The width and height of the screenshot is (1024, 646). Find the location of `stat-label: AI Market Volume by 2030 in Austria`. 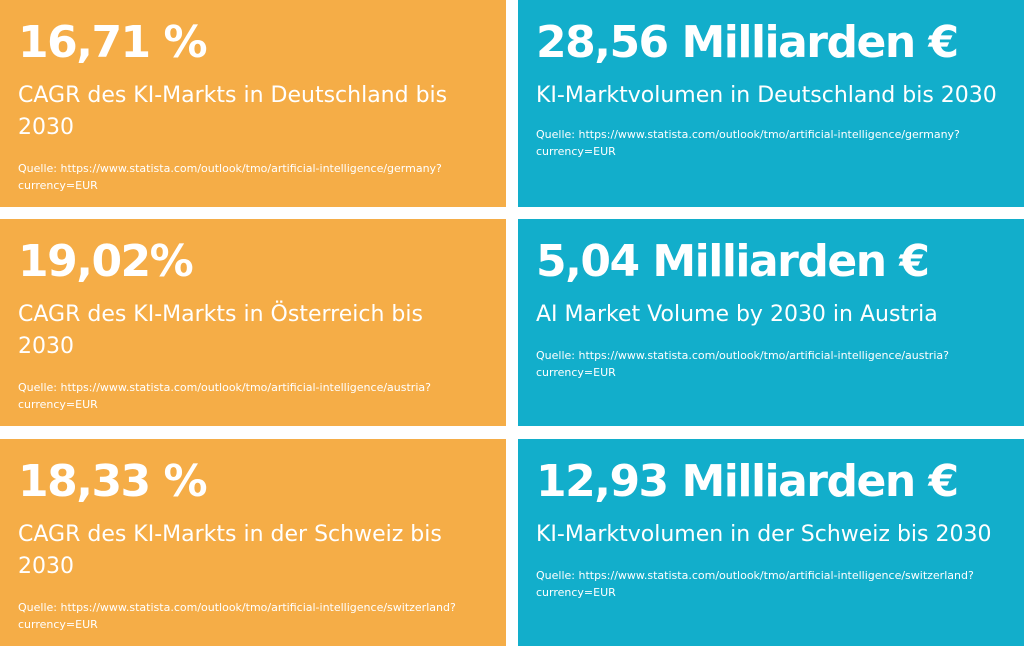

stat-label: AI Market Volume by 2030 in Austria is located at coordinates (737, 314).